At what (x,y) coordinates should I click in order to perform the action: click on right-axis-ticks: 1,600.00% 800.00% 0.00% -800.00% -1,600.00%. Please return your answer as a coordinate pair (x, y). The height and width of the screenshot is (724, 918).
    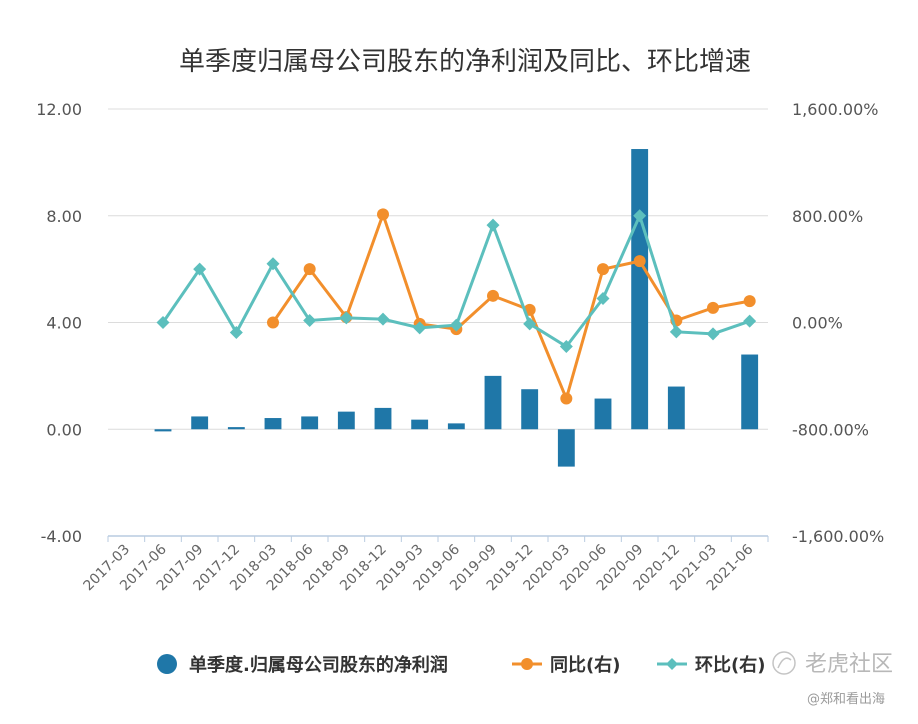
    Looking at the image, I should click on (838, 323).